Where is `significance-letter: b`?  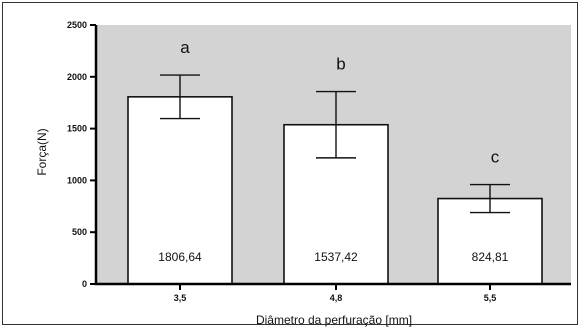 significance-letter: b is located at coordinates (340, 64).